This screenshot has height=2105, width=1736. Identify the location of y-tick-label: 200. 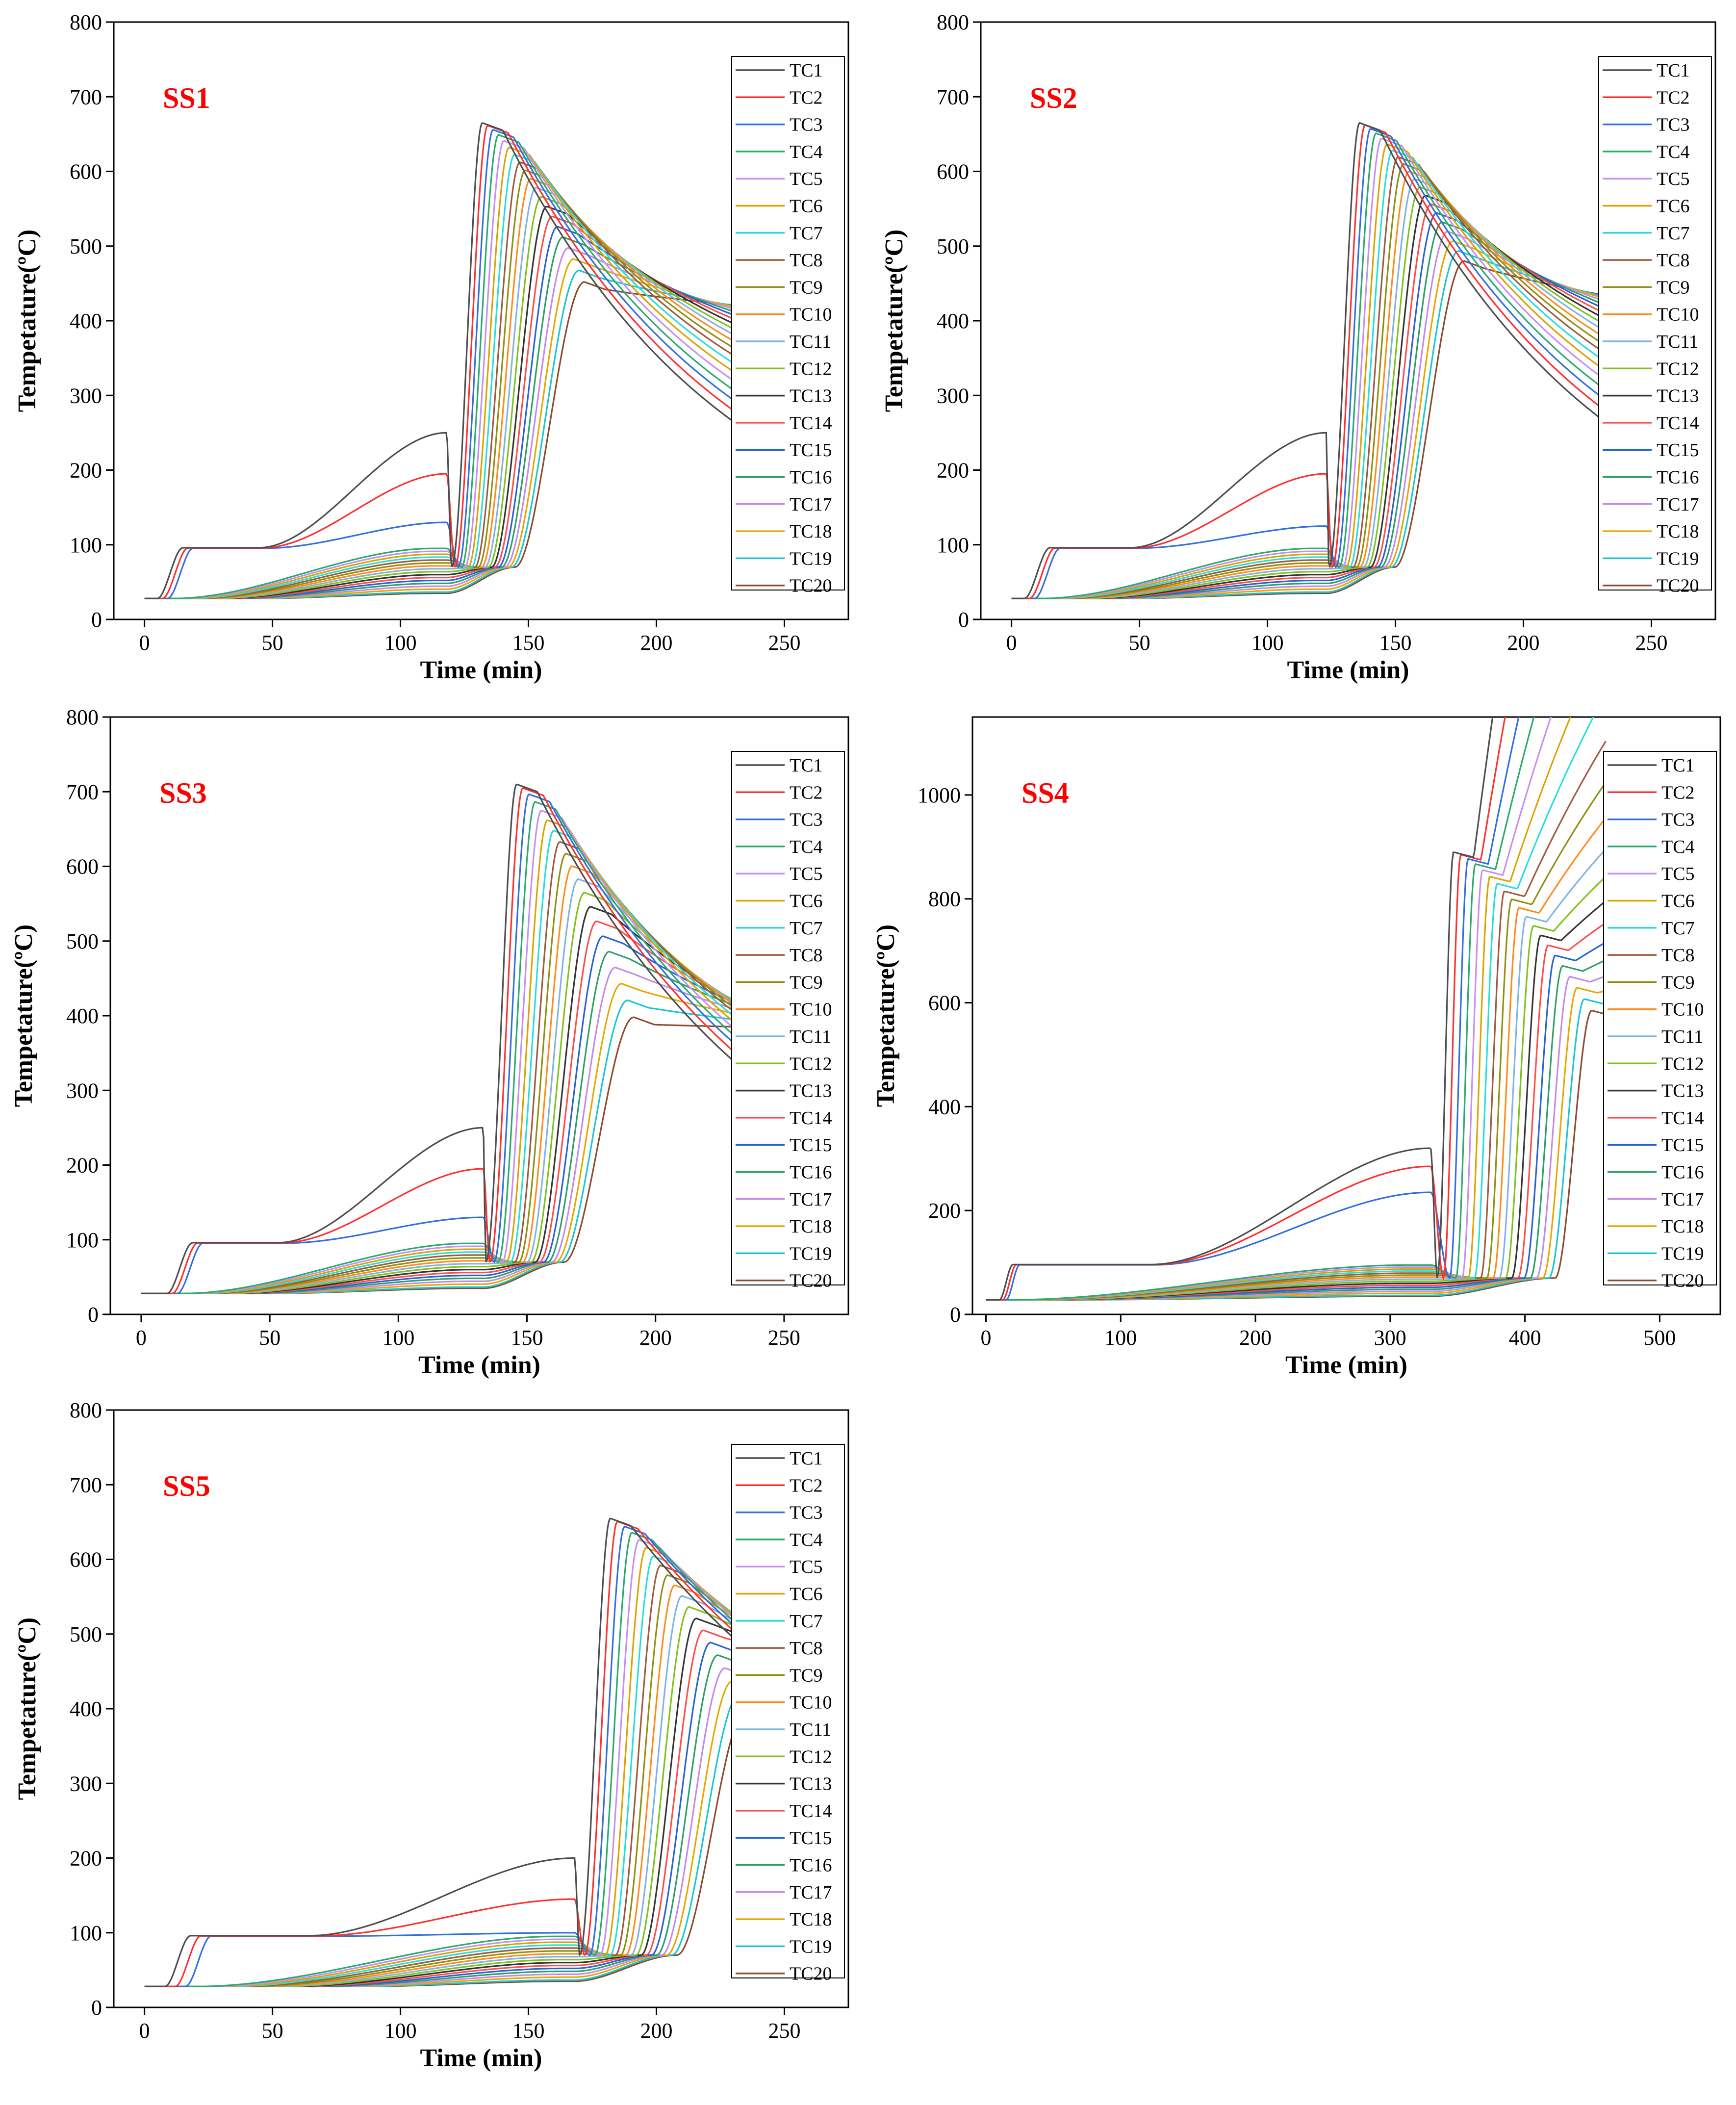
(945, 1211).